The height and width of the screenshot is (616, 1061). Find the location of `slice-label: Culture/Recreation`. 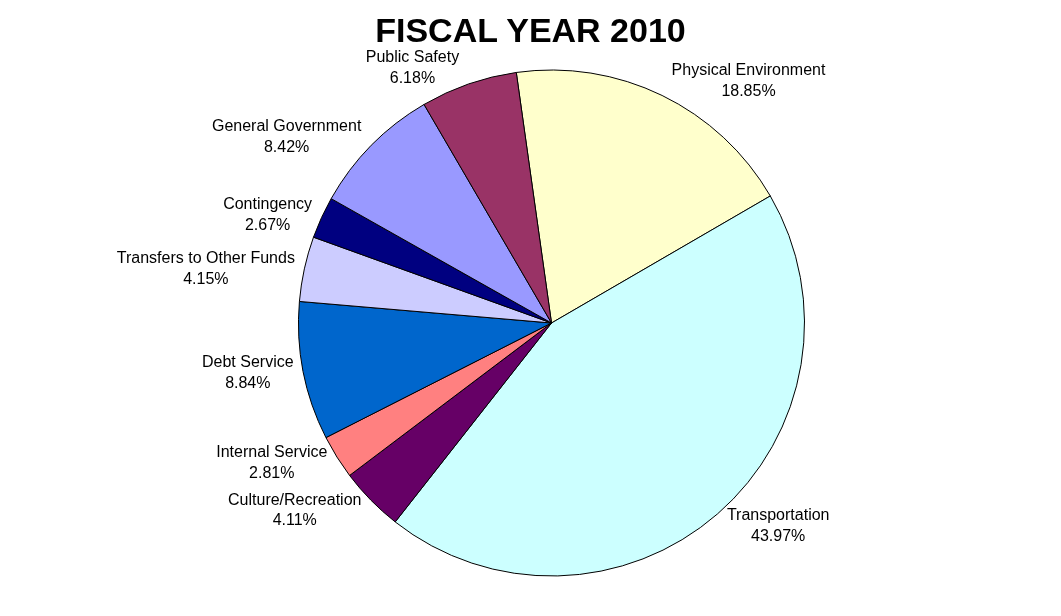

slice-label: Culture/Recreation is located at coordinates (295, 499).